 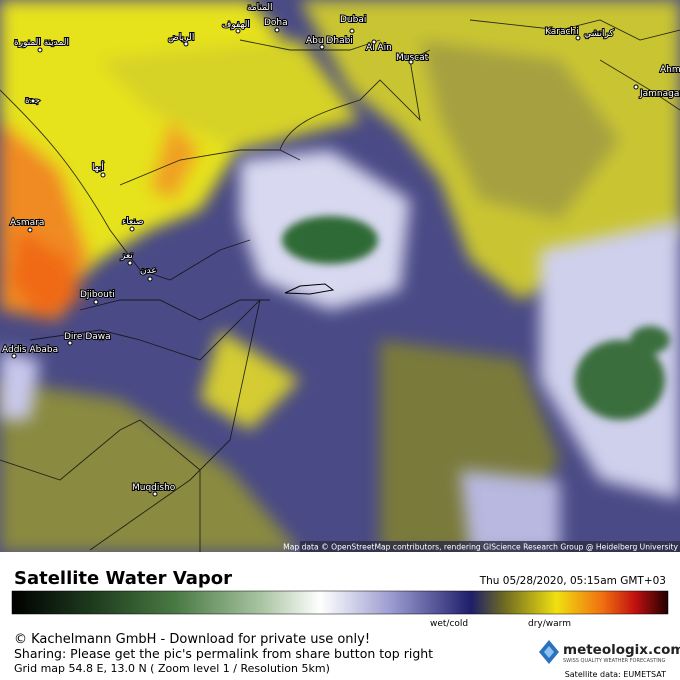 I want to click on city-label: Karachi, so click(x=562, y=32).